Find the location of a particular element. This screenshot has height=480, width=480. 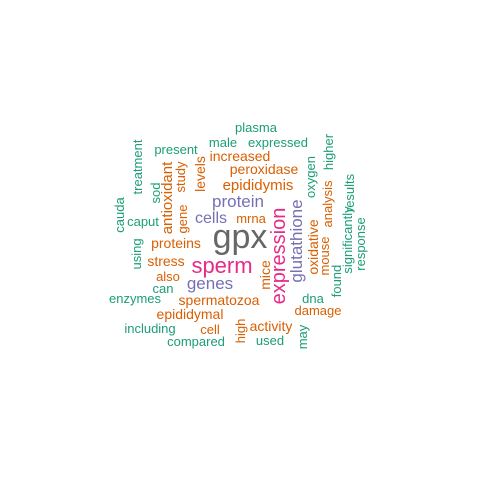

word-mice: mice is located at coordinates (265, 275).